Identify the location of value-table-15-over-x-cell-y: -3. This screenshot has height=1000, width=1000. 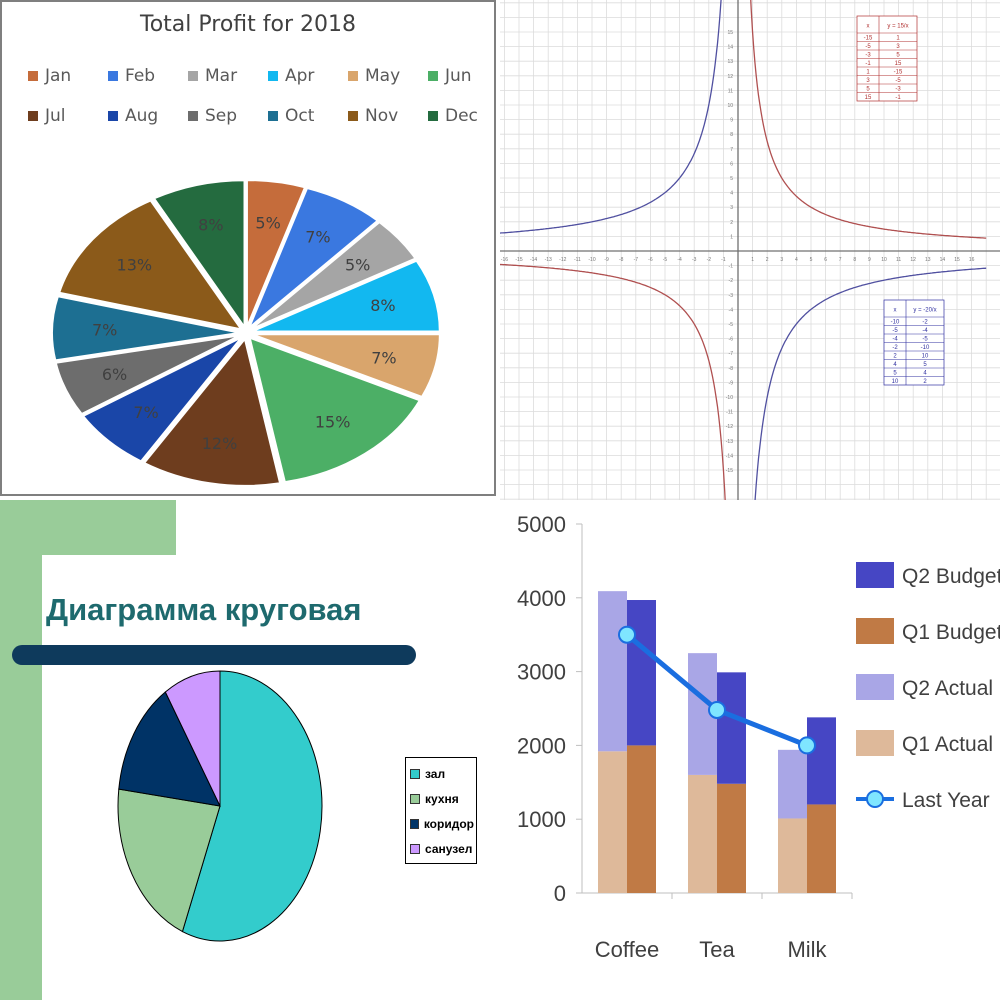
(898, 90).